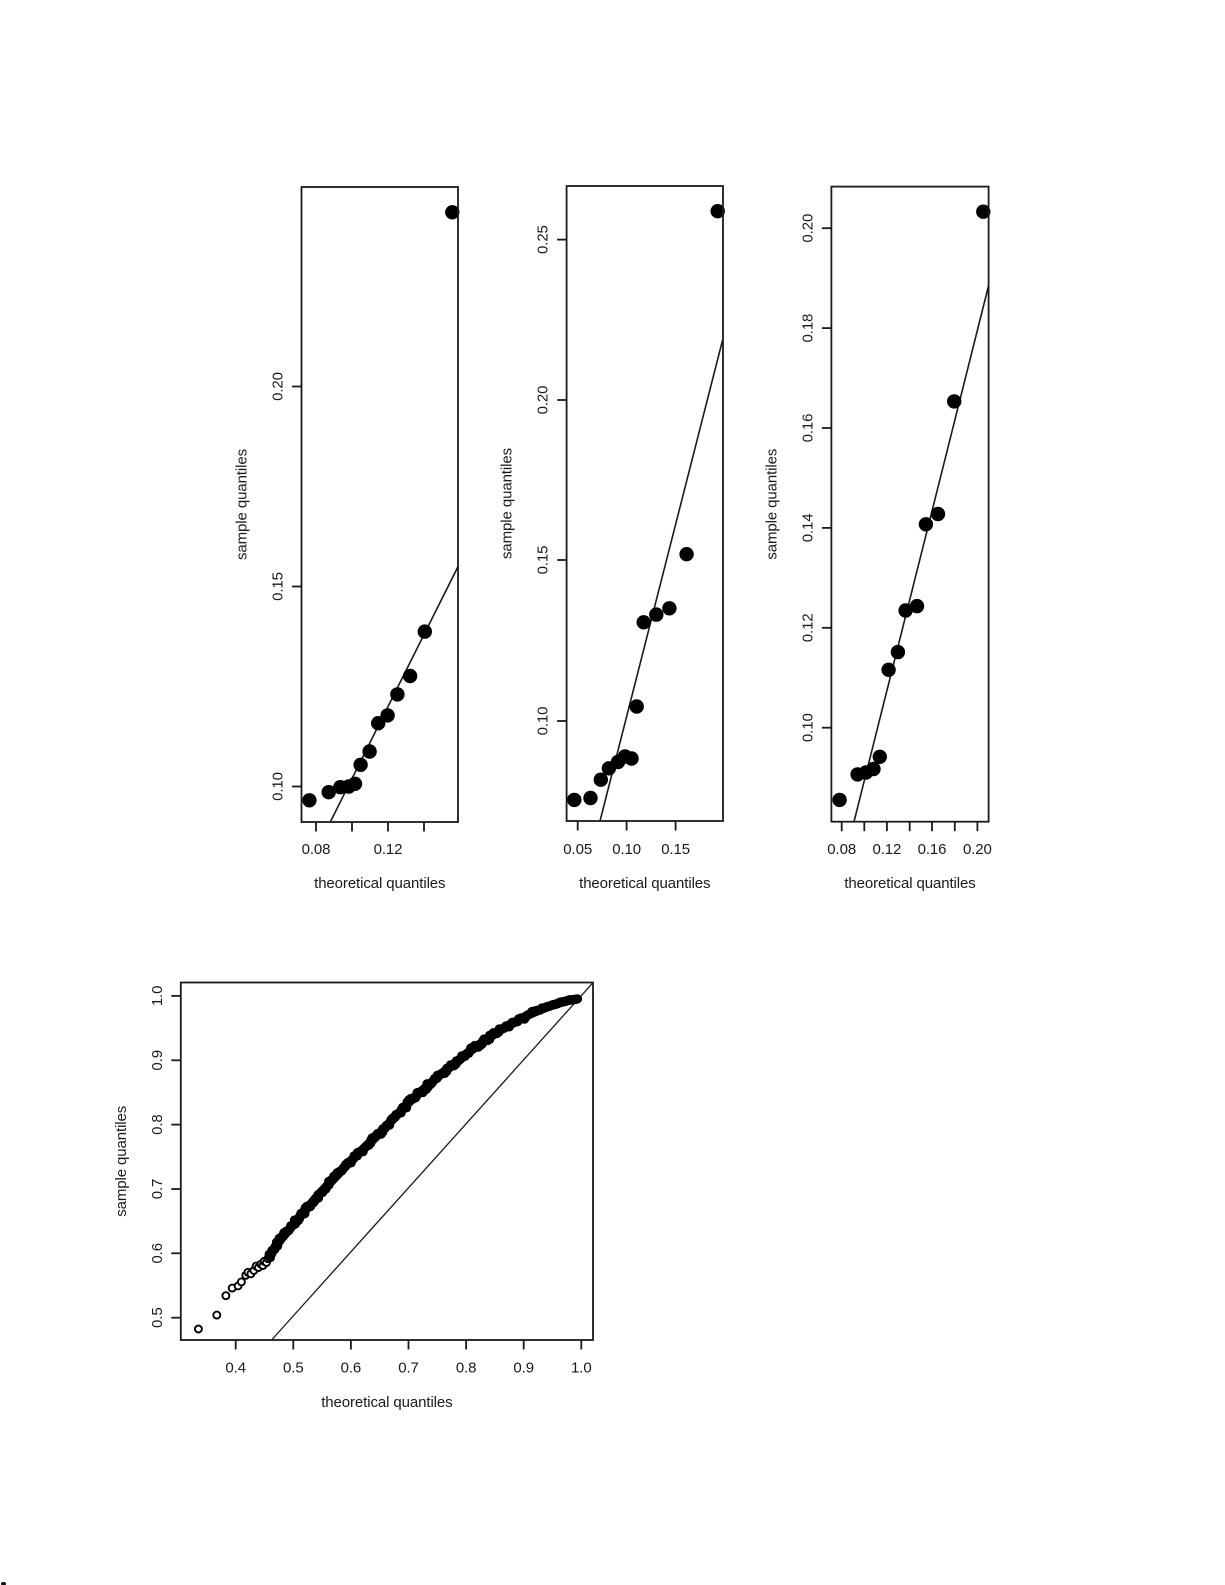 The height and width of the screenshot is (1585, 1225). What do you see at coordinates (235, 1368) in the screenshot?
I see `svg-text: 0.4` at bounding box center [235, 1368].